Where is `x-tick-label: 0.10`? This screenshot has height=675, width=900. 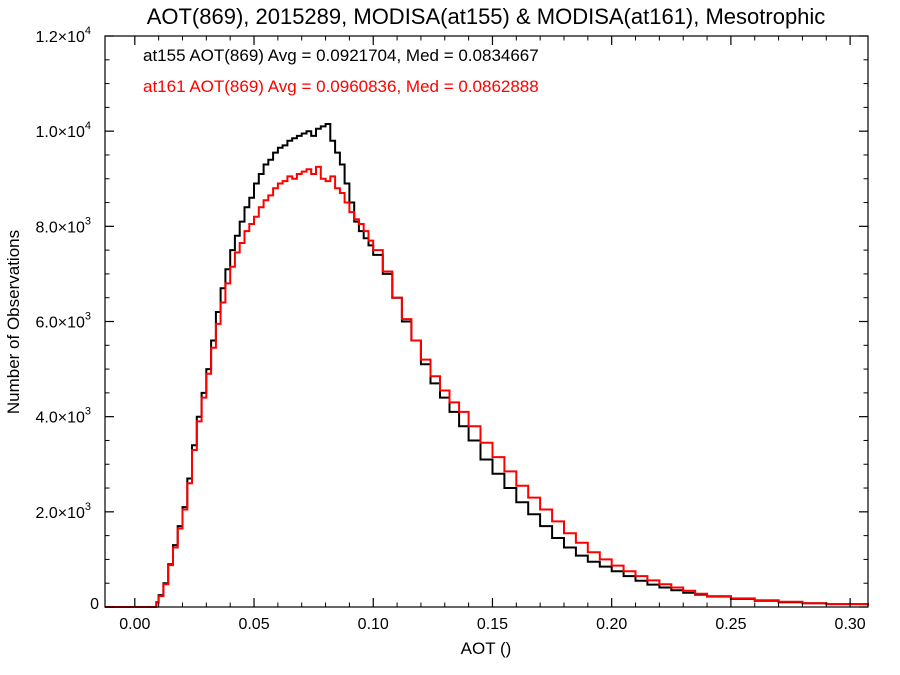
x-tick-label: 0.10 is located at coordinates (373, 624).